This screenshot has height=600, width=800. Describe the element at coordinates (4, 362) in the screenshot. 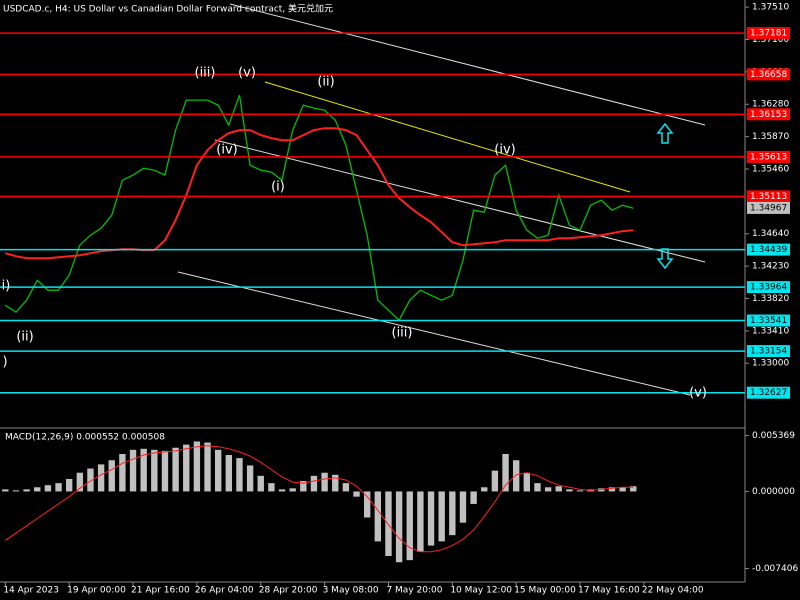

I see `wave-label: )` at that location.